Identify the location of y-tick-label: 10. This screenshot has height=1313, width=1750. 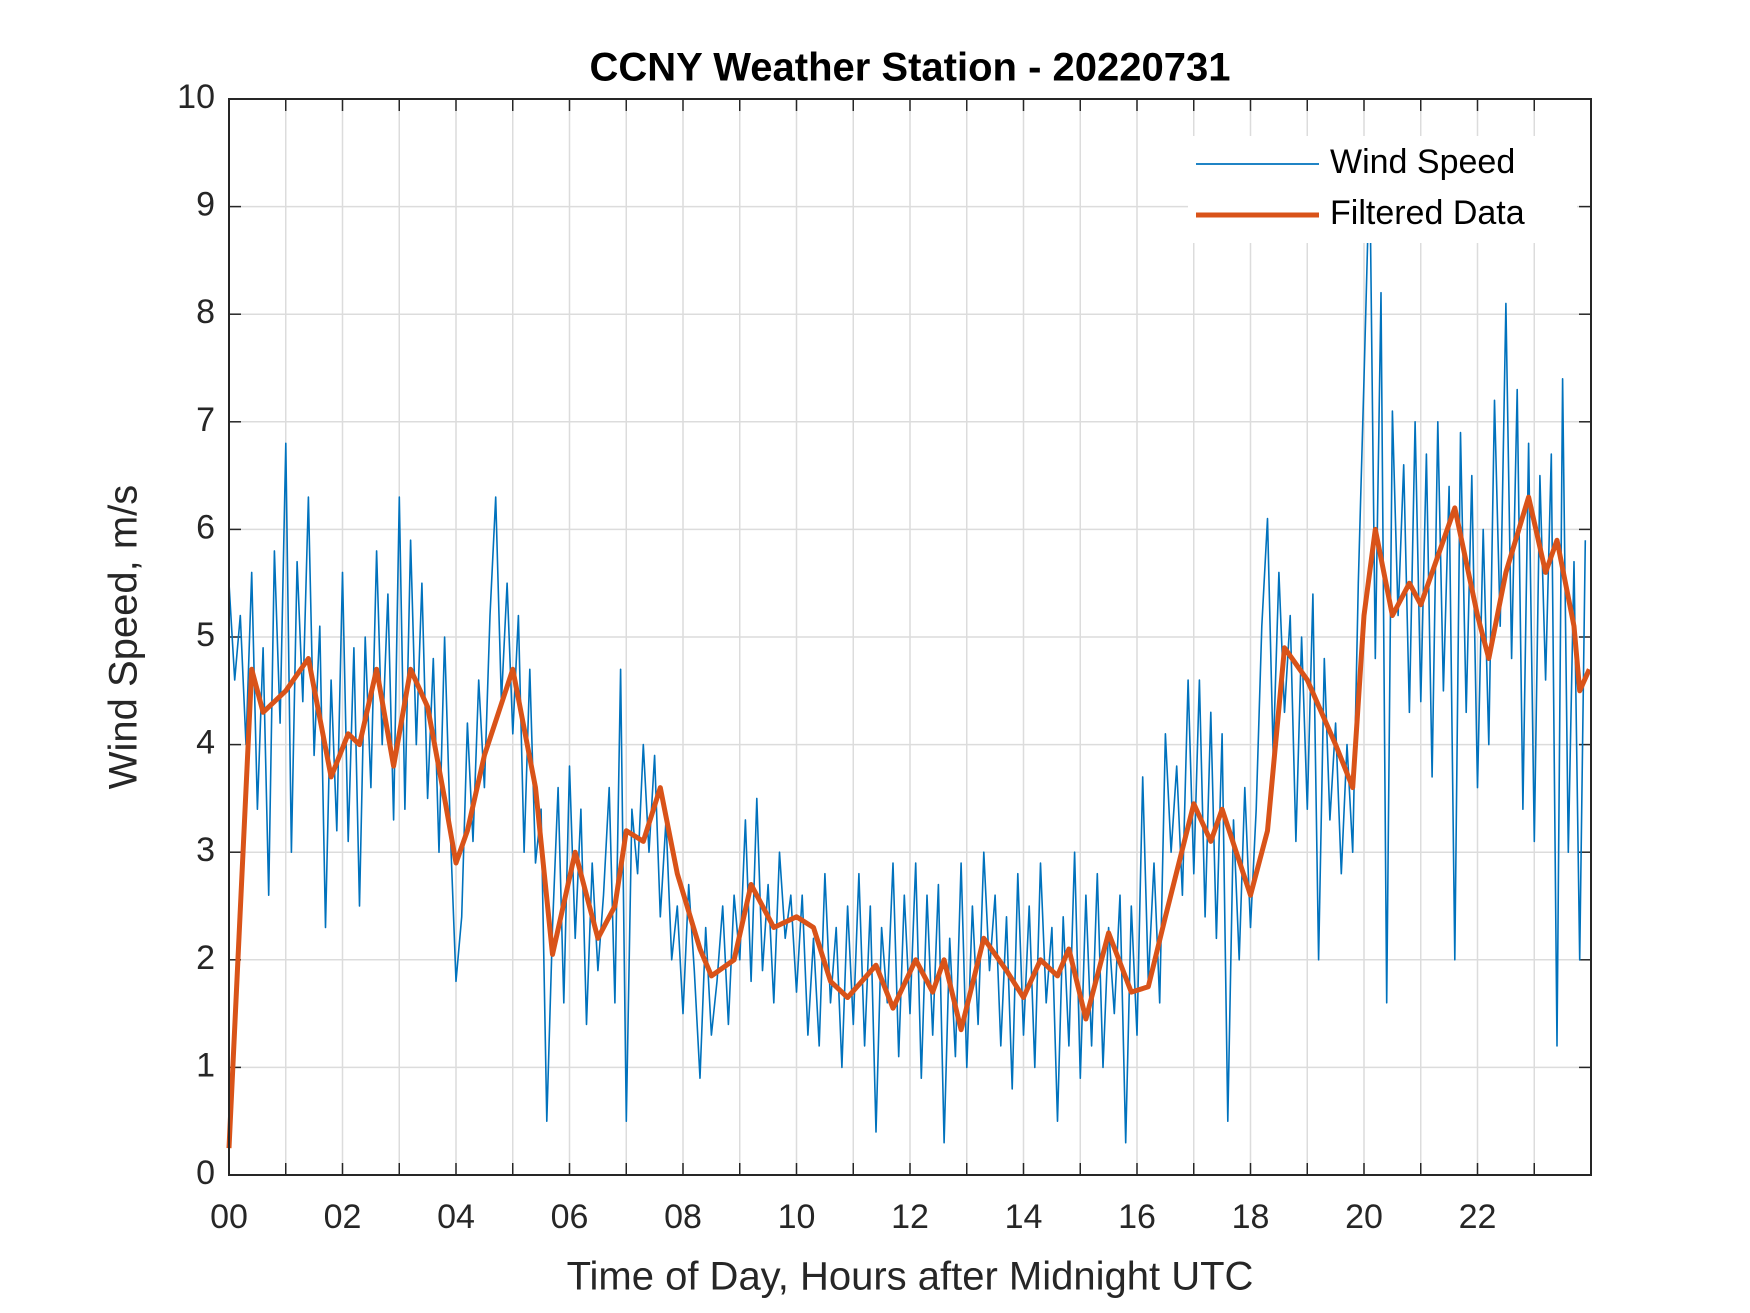
(196, 97).